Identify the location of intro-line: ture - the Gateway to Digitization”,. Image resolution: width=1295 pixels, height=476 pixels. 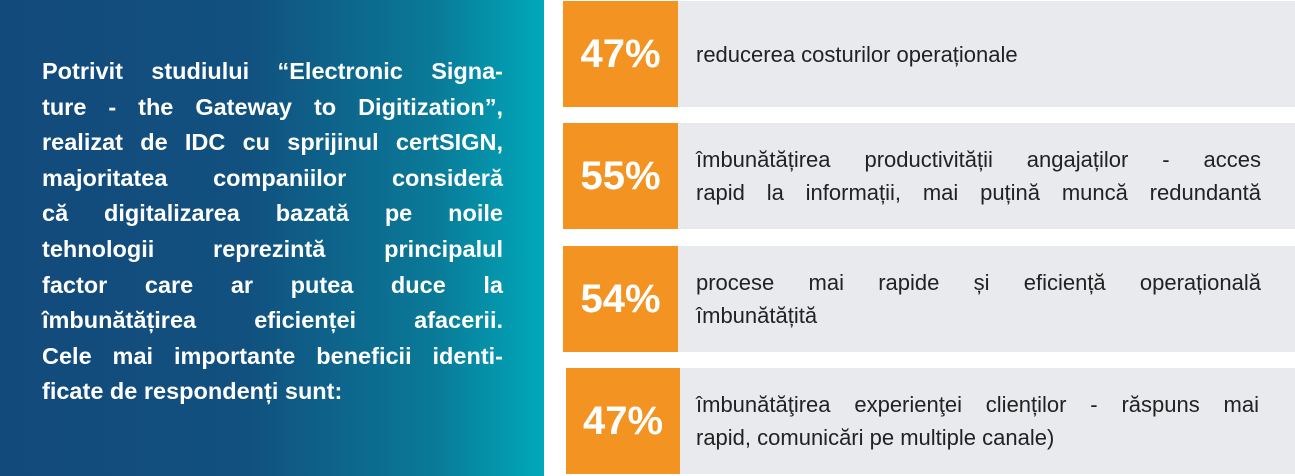
(272, 106).